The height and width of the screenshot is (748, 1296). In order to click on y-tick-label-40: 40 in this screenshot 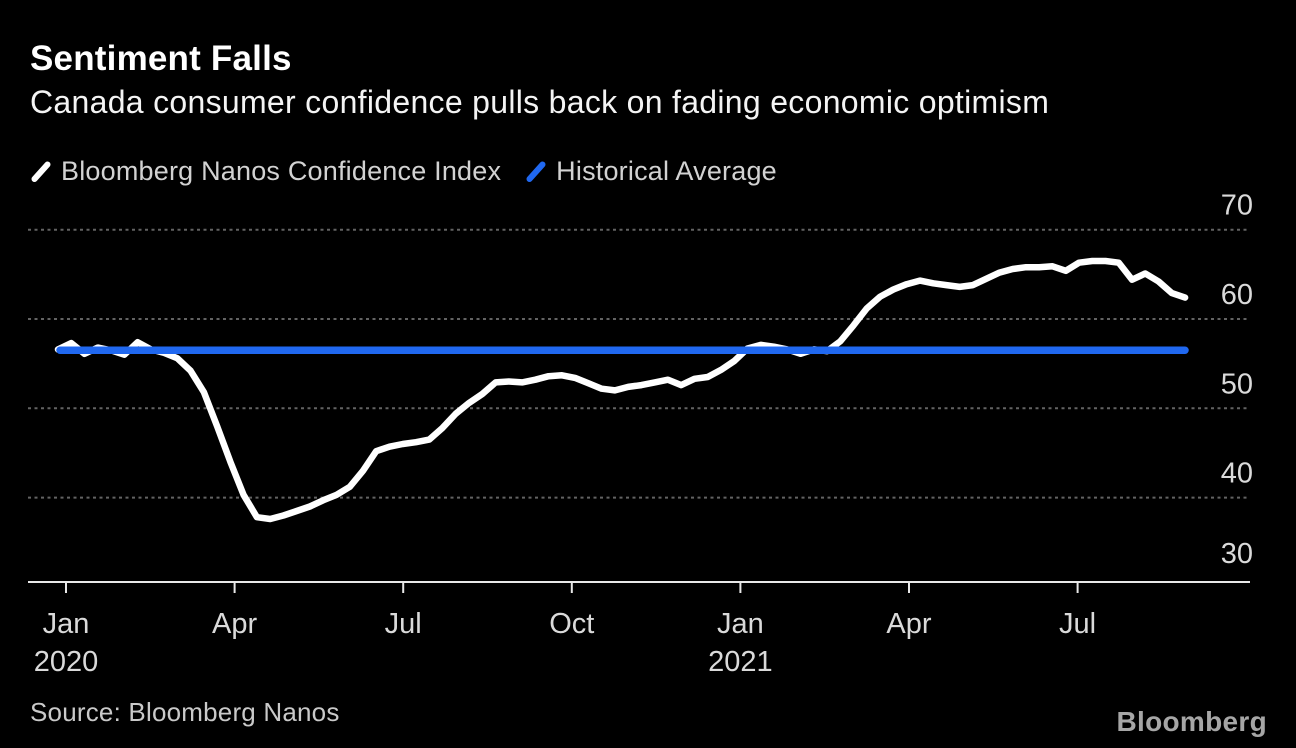, I will do `click(1237, 474)`.